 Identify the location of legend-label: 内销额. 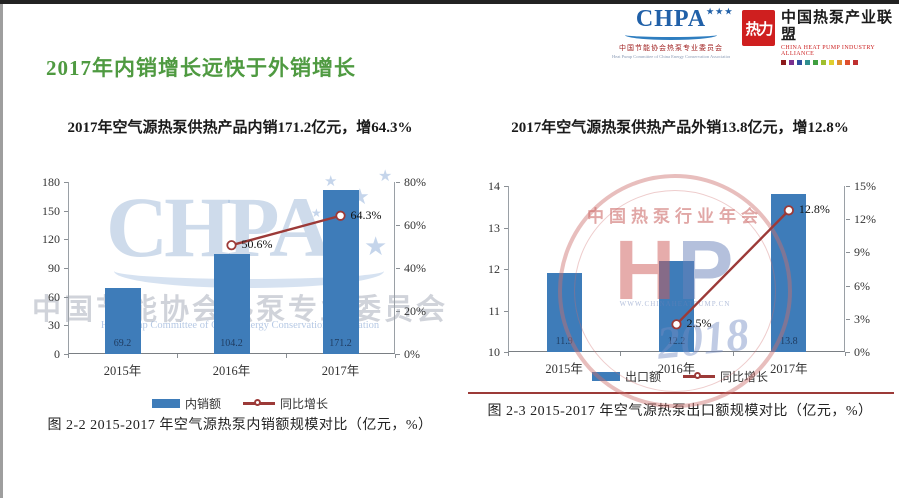
(202, 404).